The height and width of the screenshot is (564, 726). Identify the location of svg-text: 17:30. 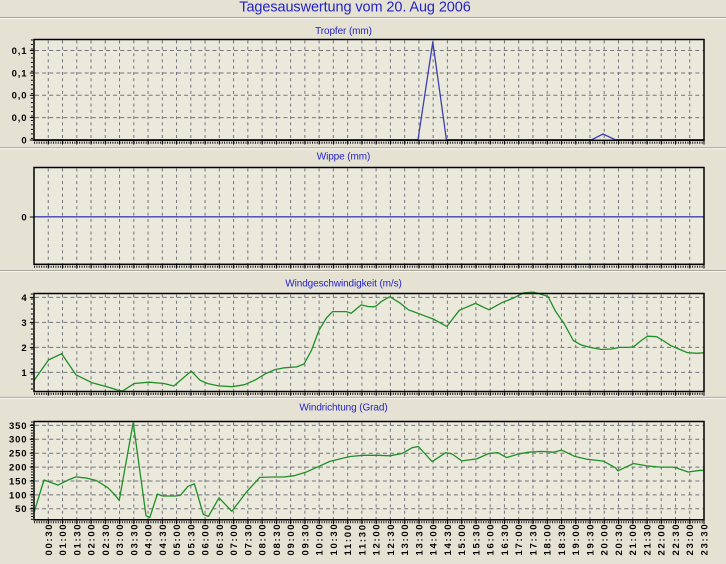
(533, 539).